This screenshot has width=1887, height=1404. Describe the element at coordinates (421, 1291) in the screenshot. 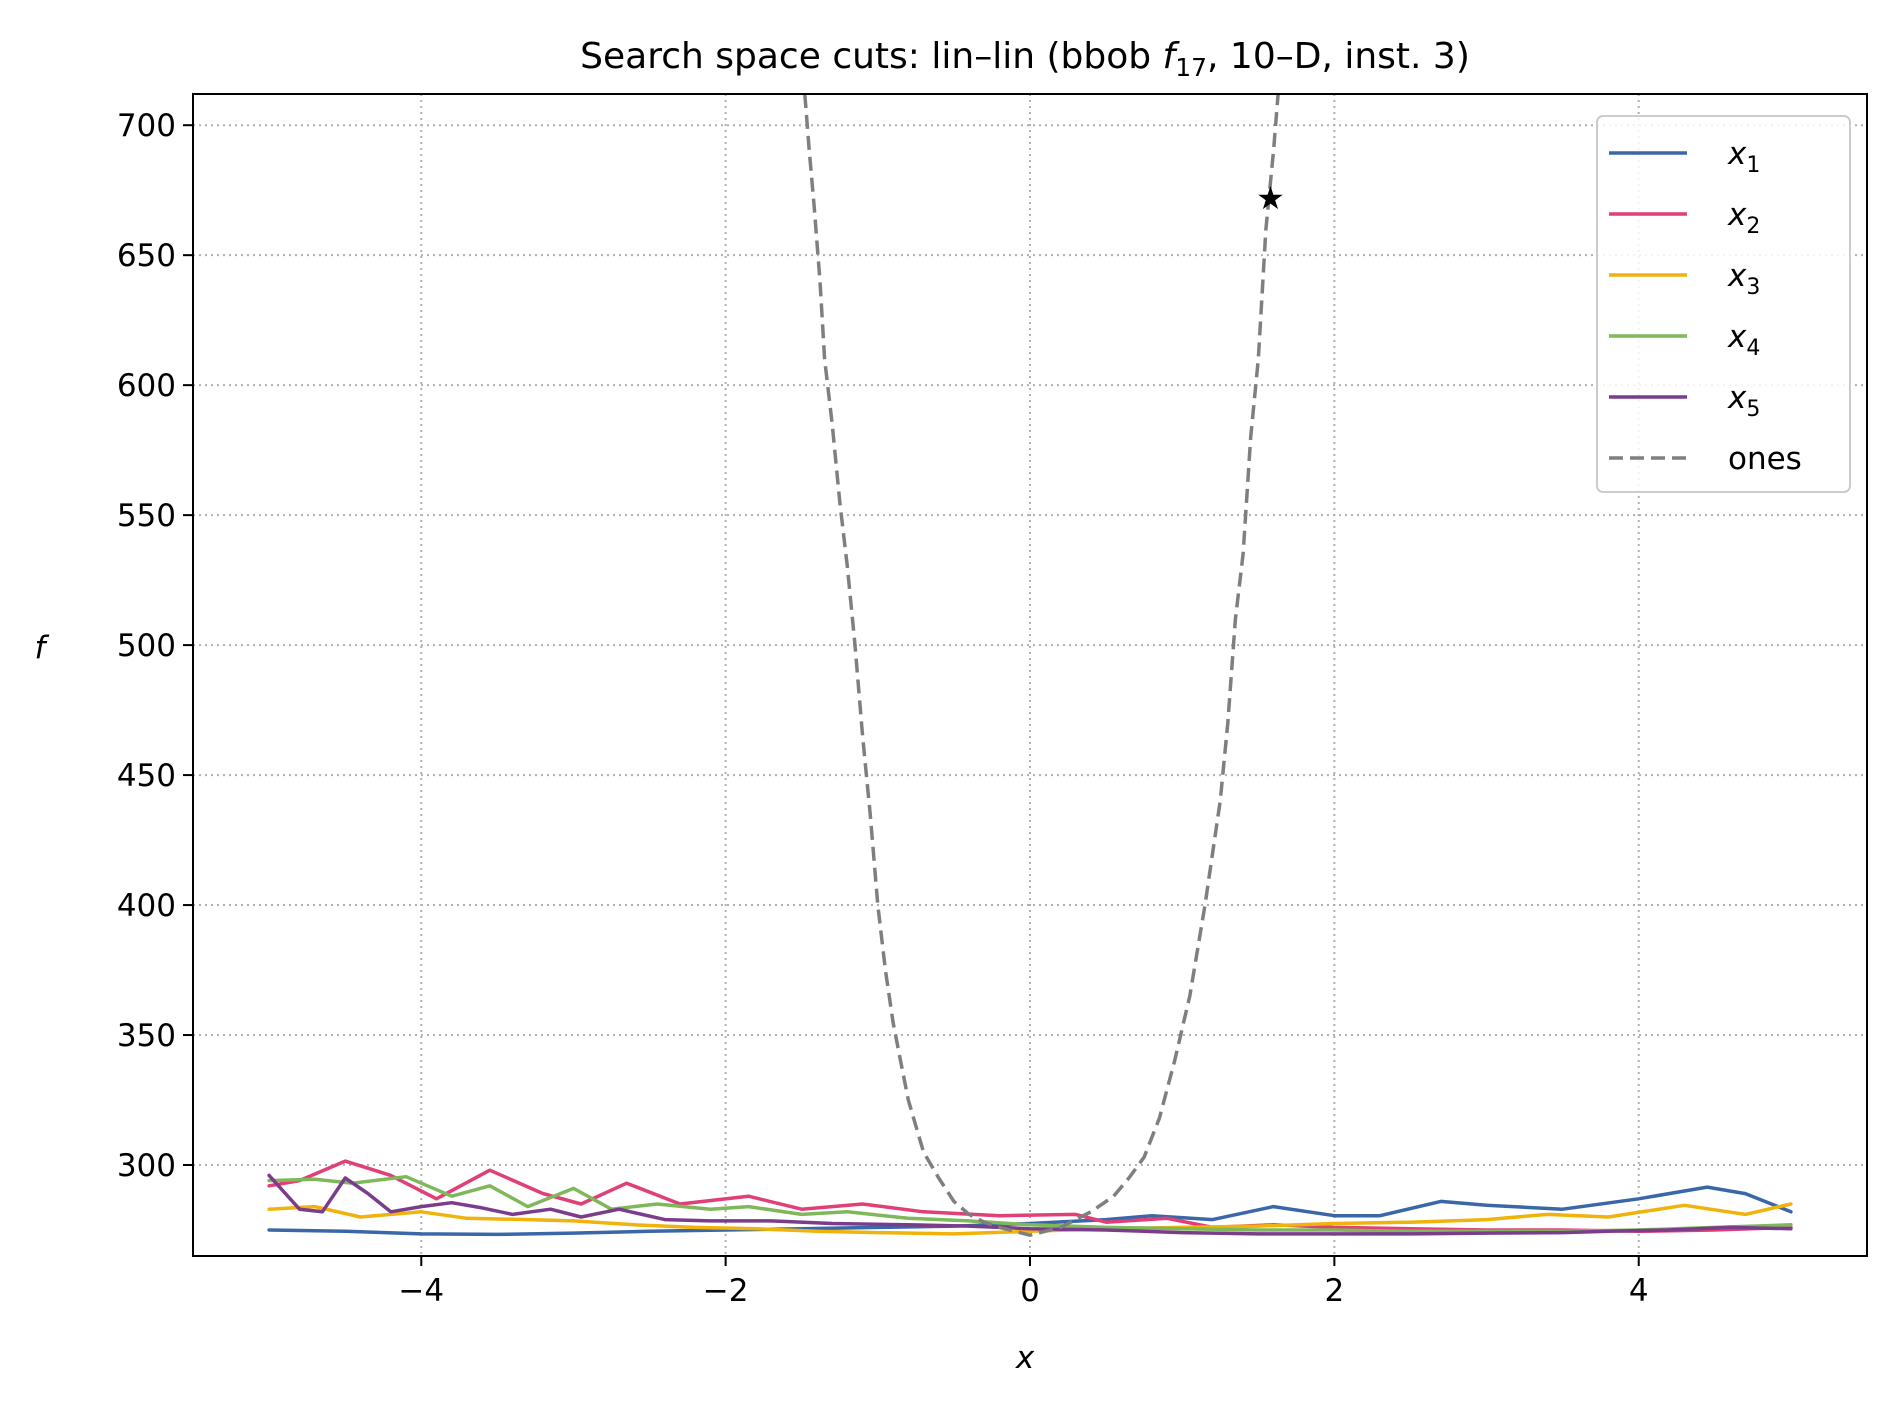

I see `x-tick-label: −4` at that location.